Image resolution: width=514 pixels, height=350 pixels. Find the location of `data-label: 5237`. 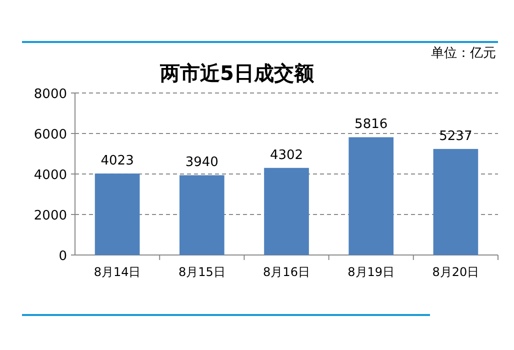

data-label: 5237 is located at coordinates (455, 136).